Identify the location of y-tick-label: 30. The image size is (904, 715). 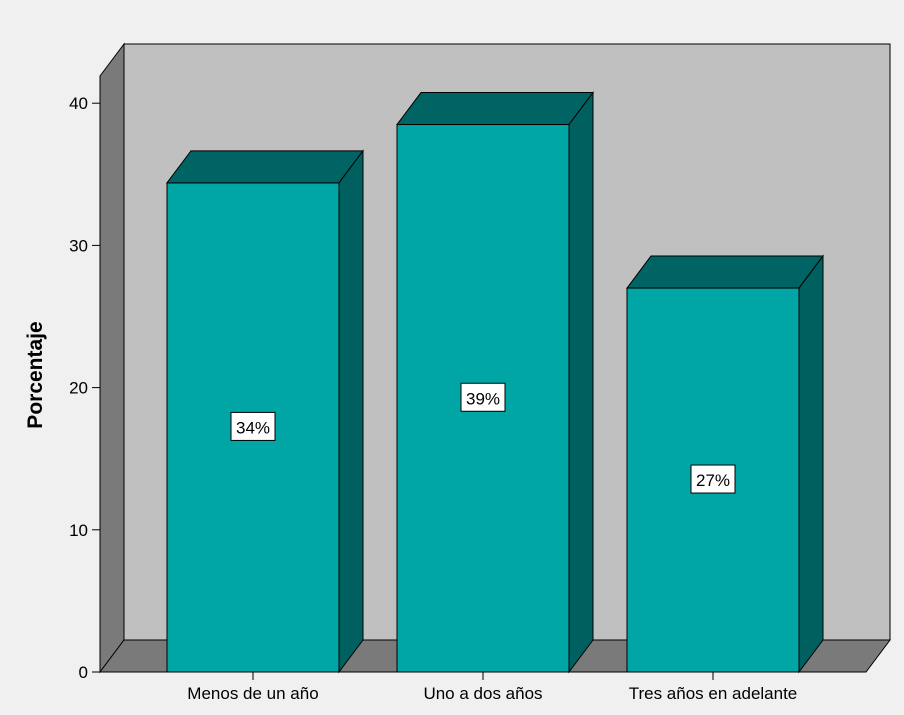
(78, 245).